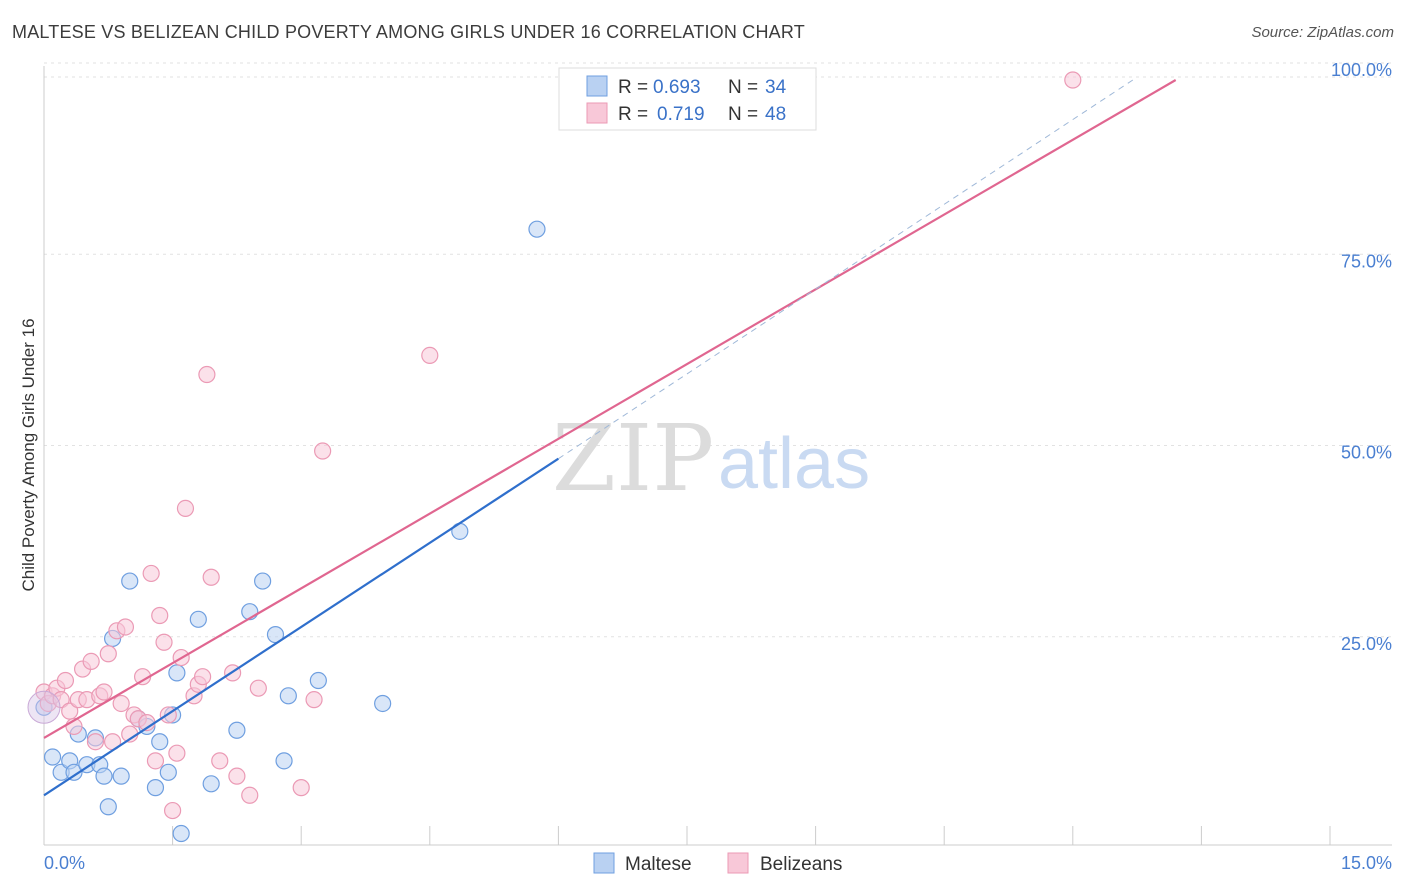 The image size is (1406, 892). I want to click on chart-source: Source: ZipAtlas.com, so click(1322, 32).